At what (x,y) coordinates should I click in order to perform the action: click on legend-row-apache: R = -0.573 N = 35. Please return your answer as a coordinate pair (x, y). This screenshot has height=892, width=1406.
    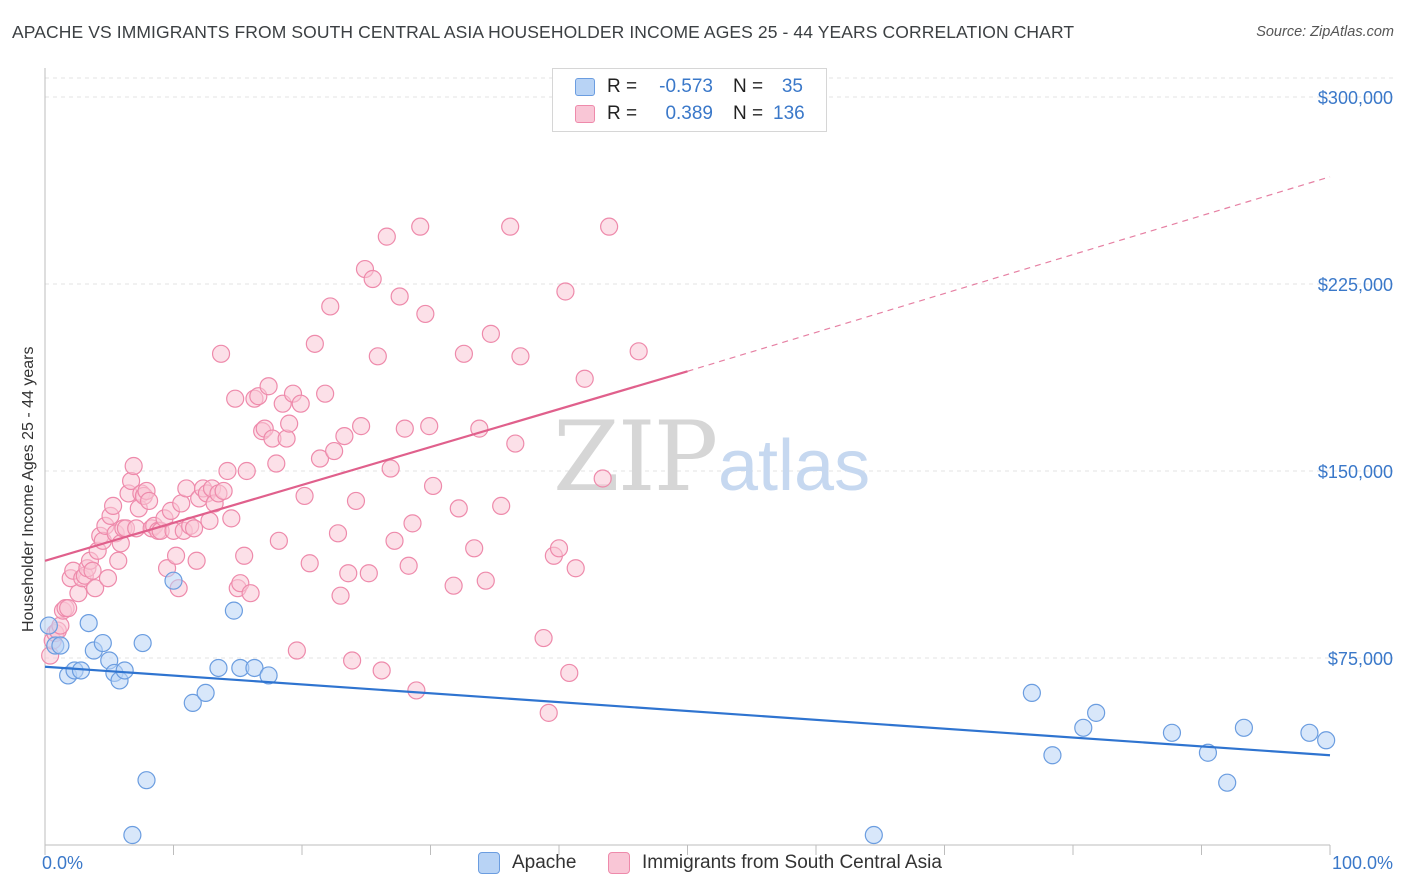
    Looking at the image, I should click on (689, 87).